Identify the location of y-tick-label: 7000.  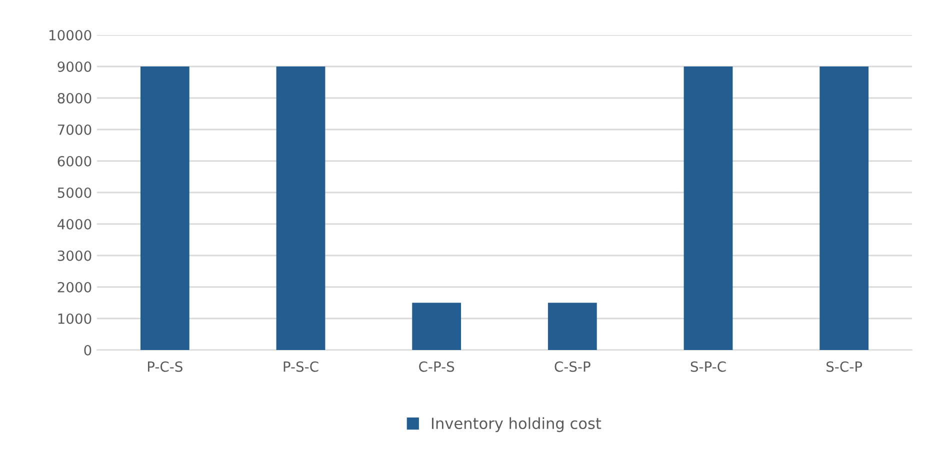
(75, 129).